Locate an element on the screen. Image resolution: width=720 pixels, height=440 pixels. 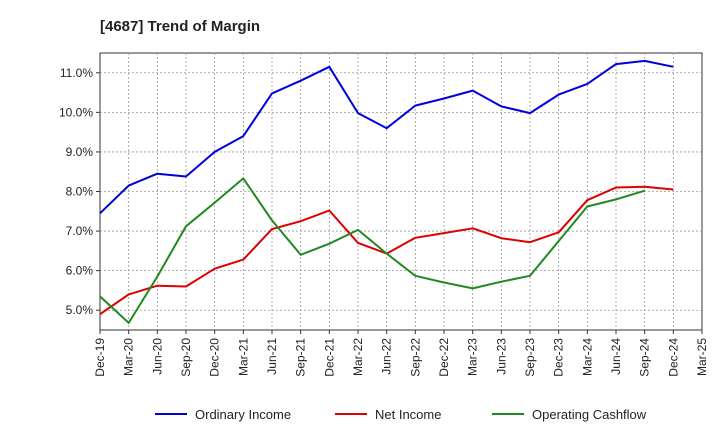
y-tick-label: 9.0% is located at coordinates (80, 152).